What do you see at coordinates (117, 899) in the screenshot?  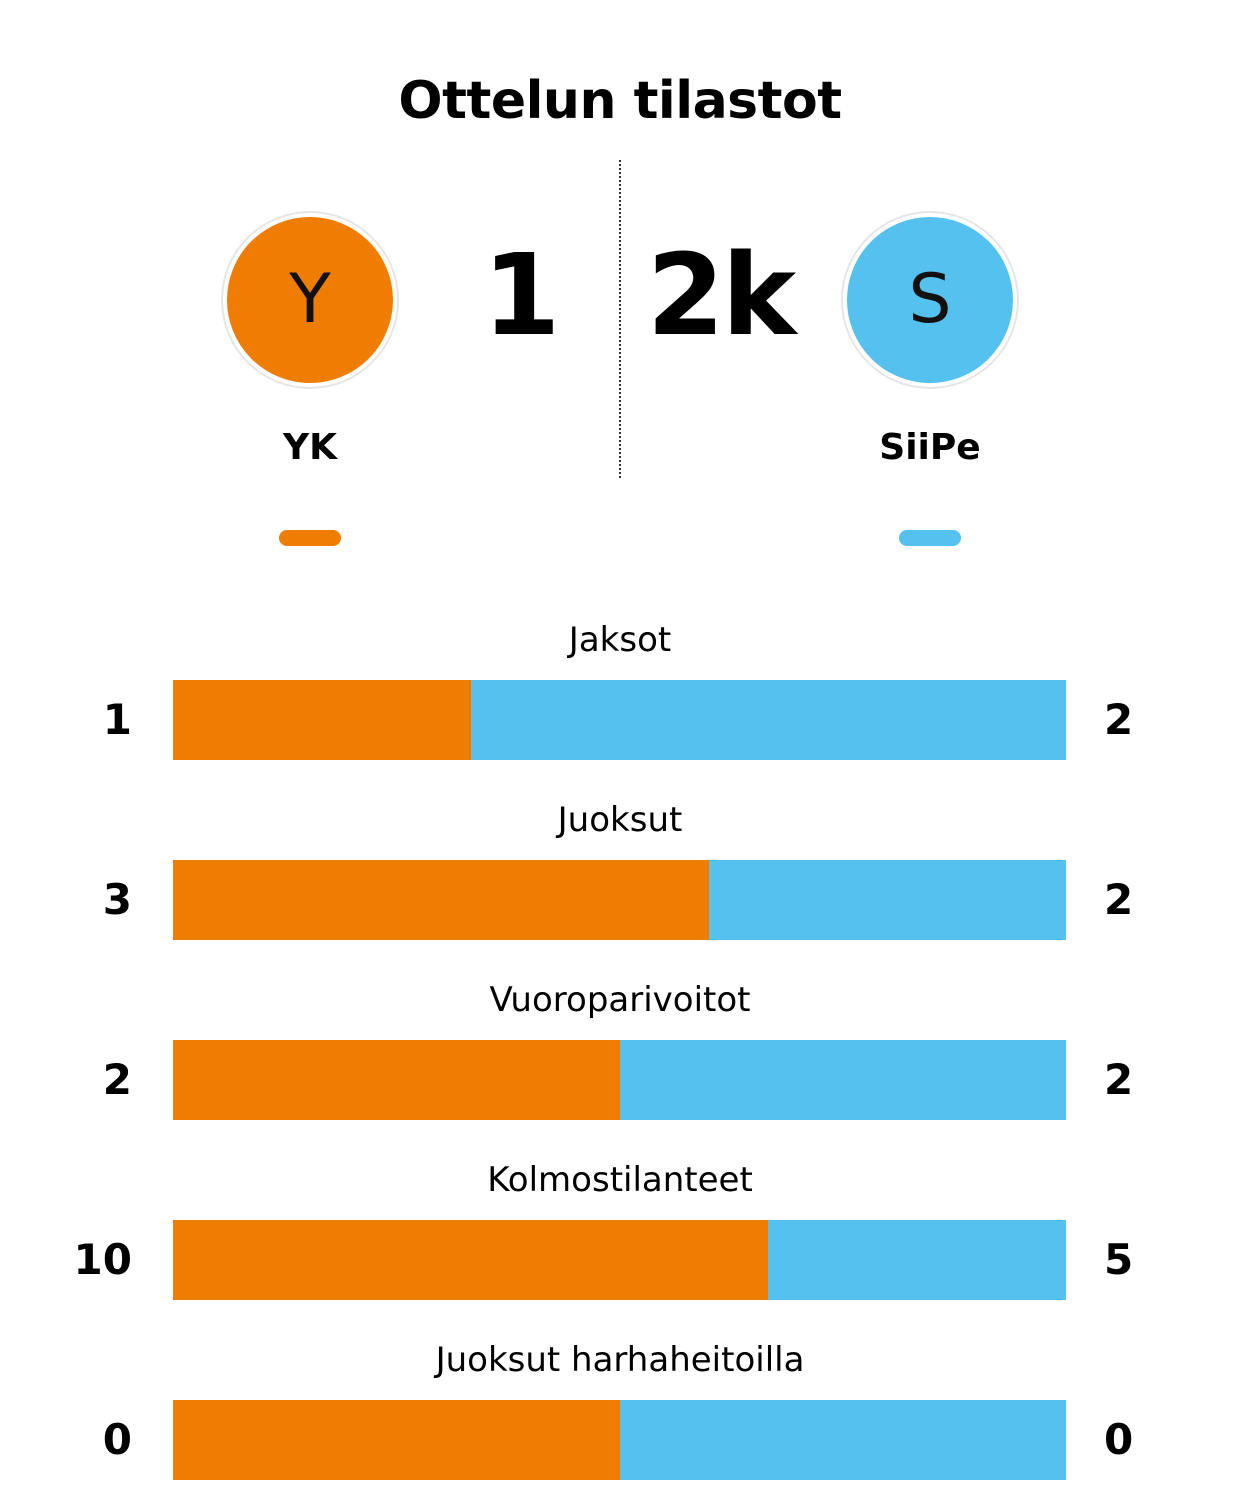 I see `stat-home-value: 3` at bounding box center [117, 899].